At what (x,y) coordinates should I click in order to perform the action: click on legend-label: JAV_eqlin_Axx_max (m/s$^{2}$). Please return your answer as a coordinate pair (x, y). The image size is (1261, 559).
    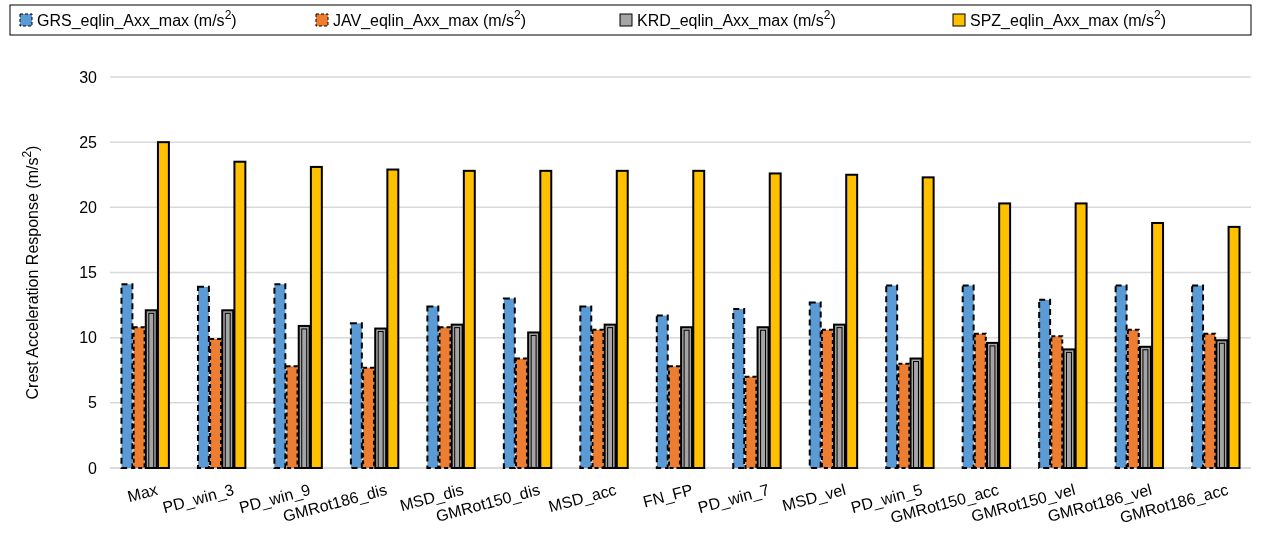
    Looking at the image, I should click on (430, 19).